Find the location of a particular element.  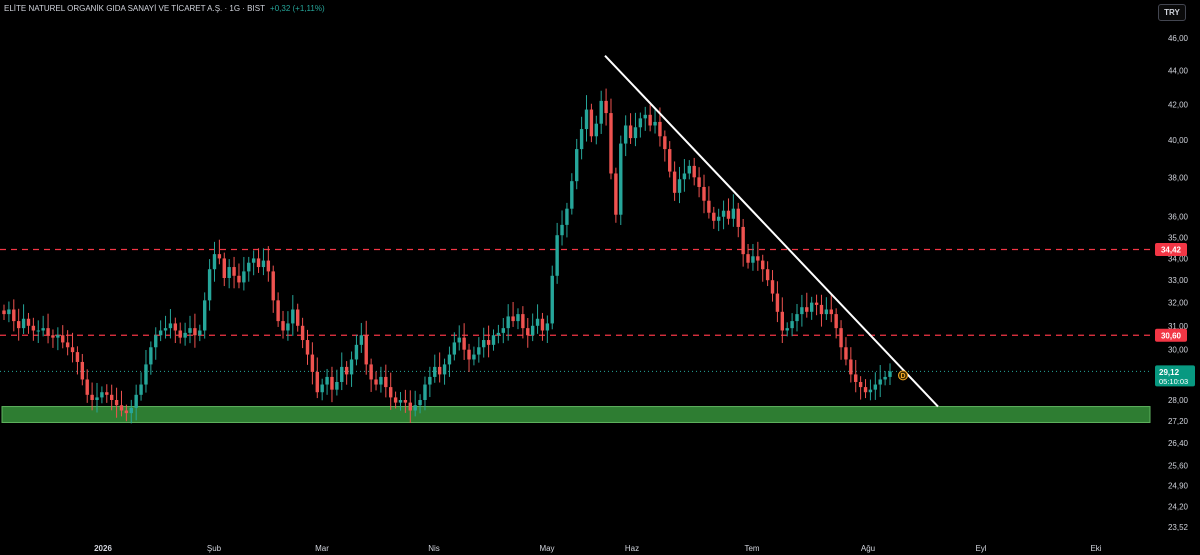

dividend-label: D is located at coordinates (902, 376).